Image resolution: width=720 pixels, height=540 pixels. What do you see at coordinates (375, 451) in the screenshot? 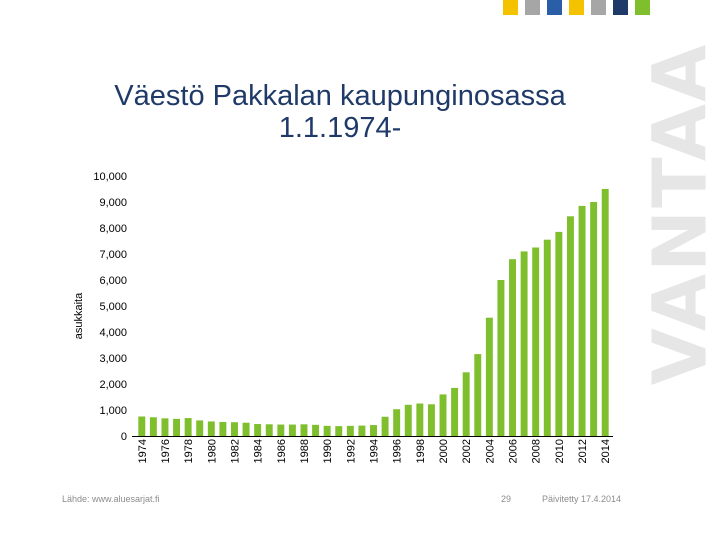
I see `x-tick-label: 1994` at bounding box center [375, 451].